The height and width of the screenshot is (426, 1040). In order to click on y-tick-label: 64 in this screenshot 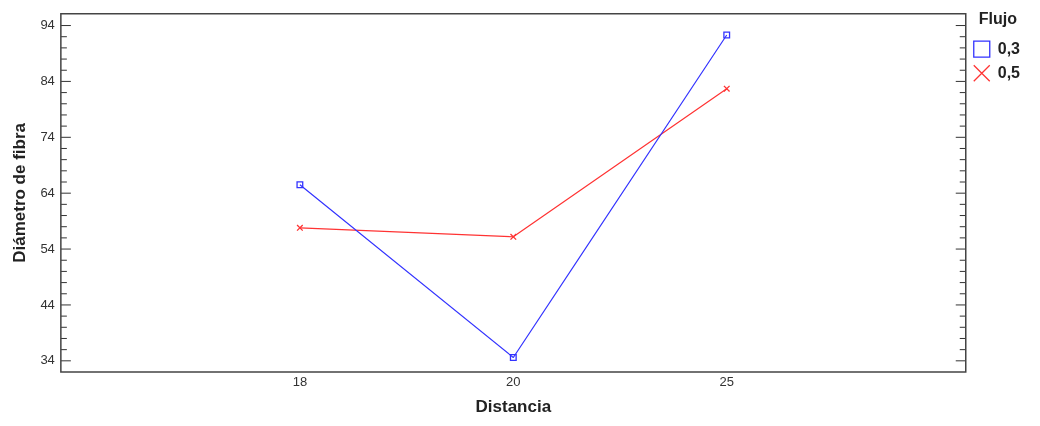, I will do `click(47, 192)`.